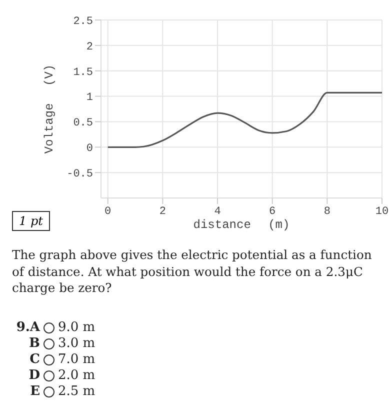  Describe the element at coordinates (77, 328) in the screenshot. I see `text: 9.0 m` at that location.